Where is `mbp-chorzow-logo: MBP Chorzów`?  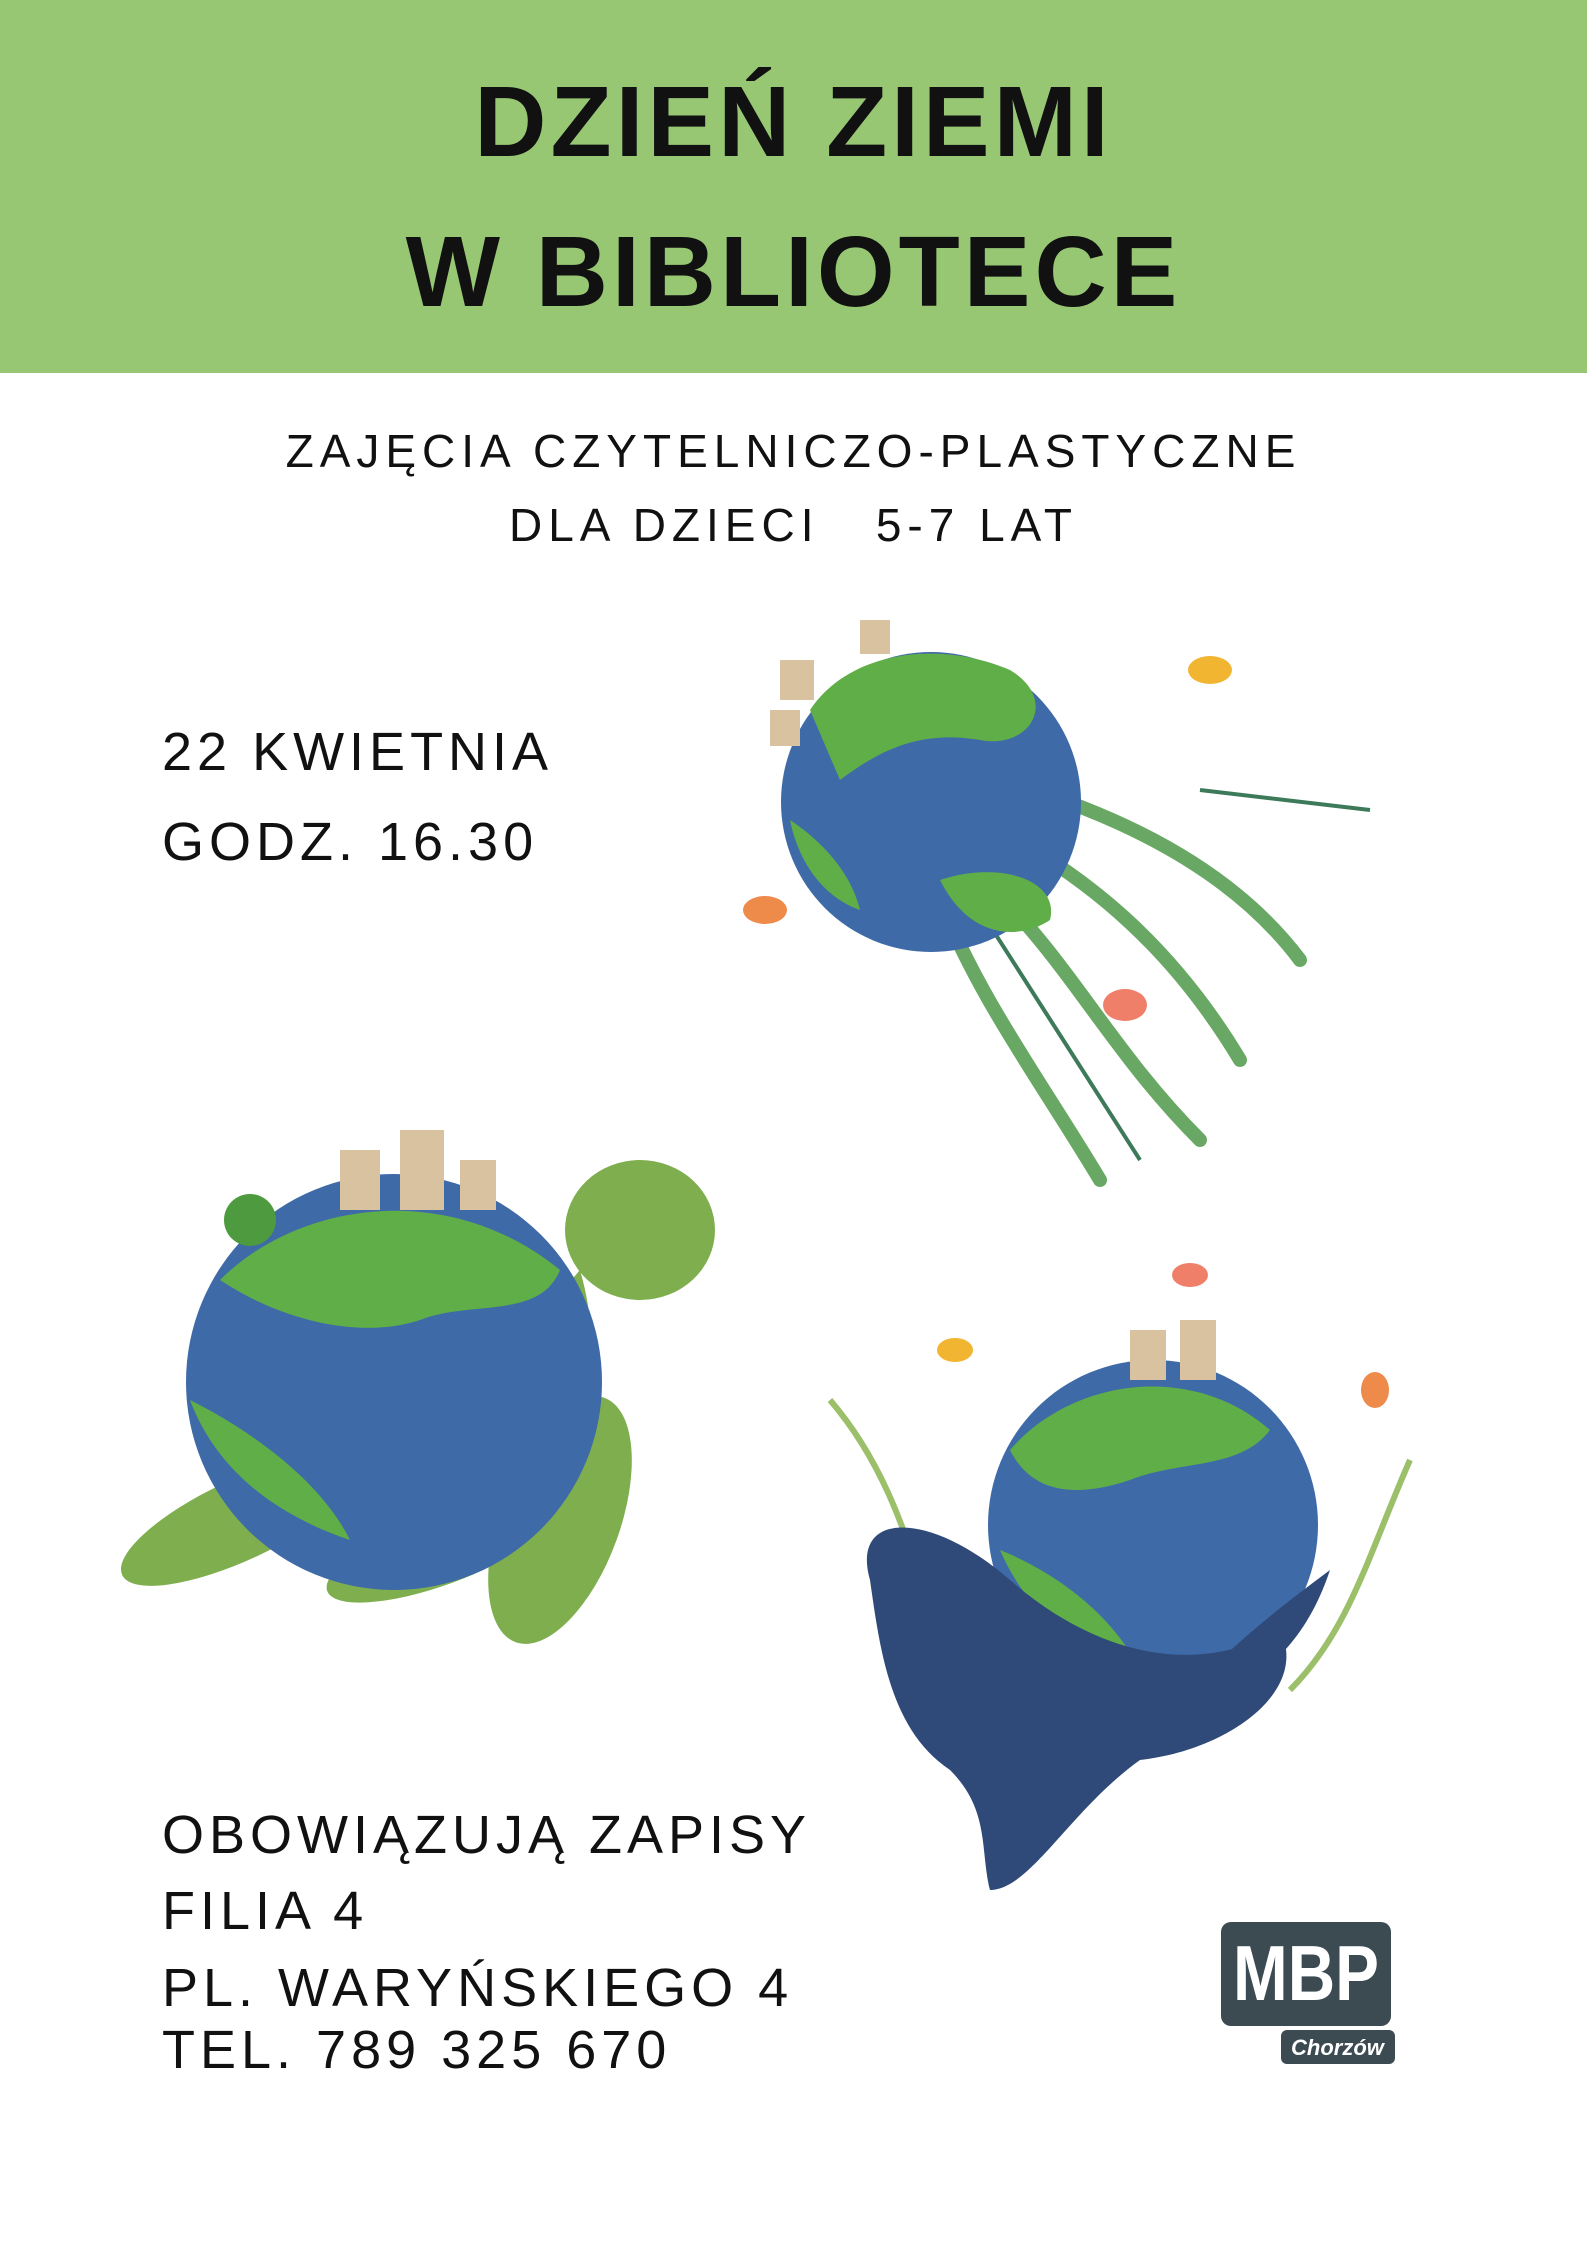 mbp-chorzow-logo: MBP Chorzów is located at coordinates (1307, 1993).